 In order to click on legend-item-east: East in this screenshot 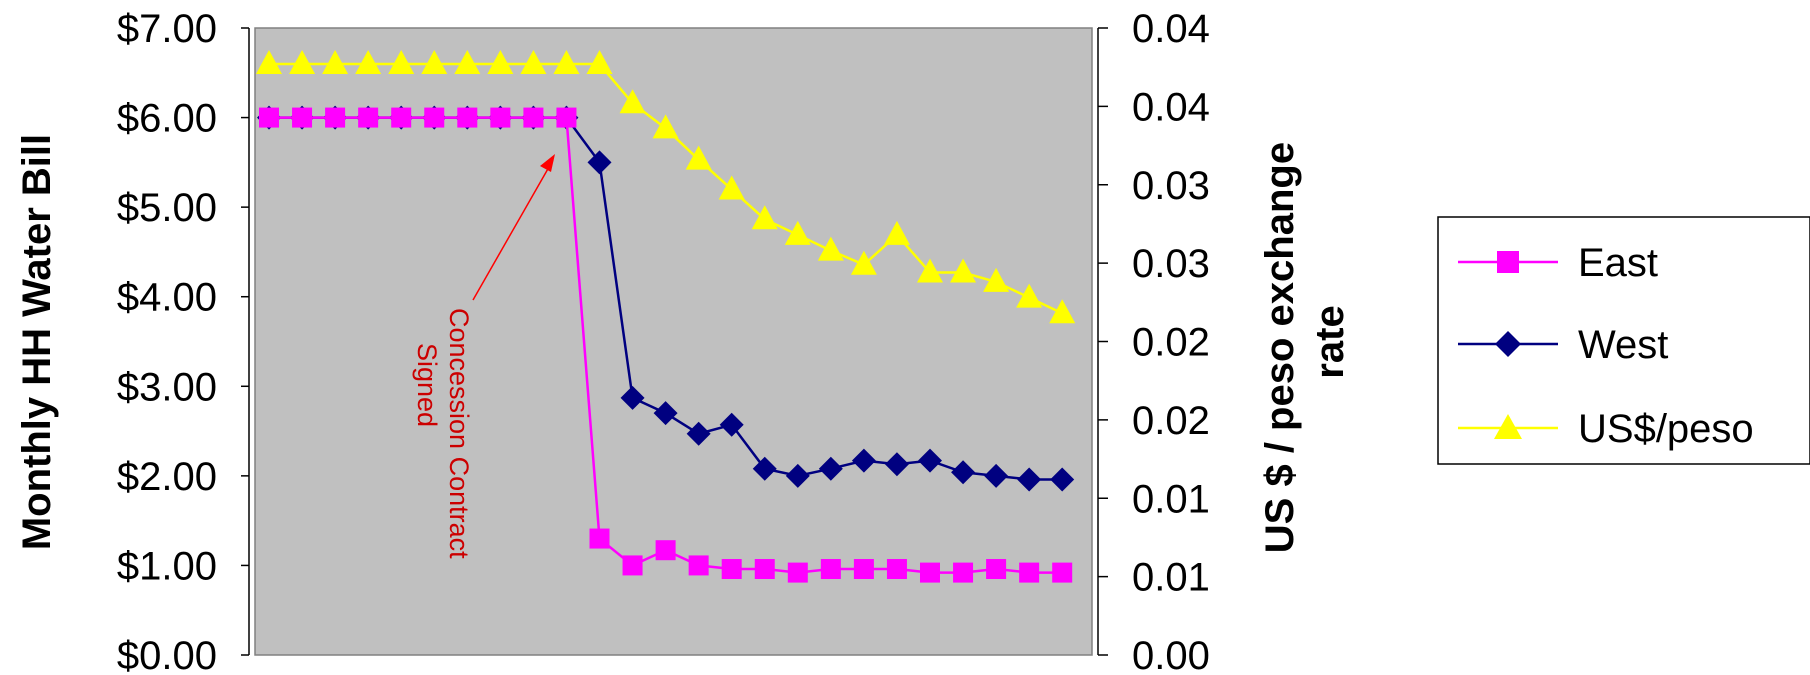, I will do `click(1558, 263)`.